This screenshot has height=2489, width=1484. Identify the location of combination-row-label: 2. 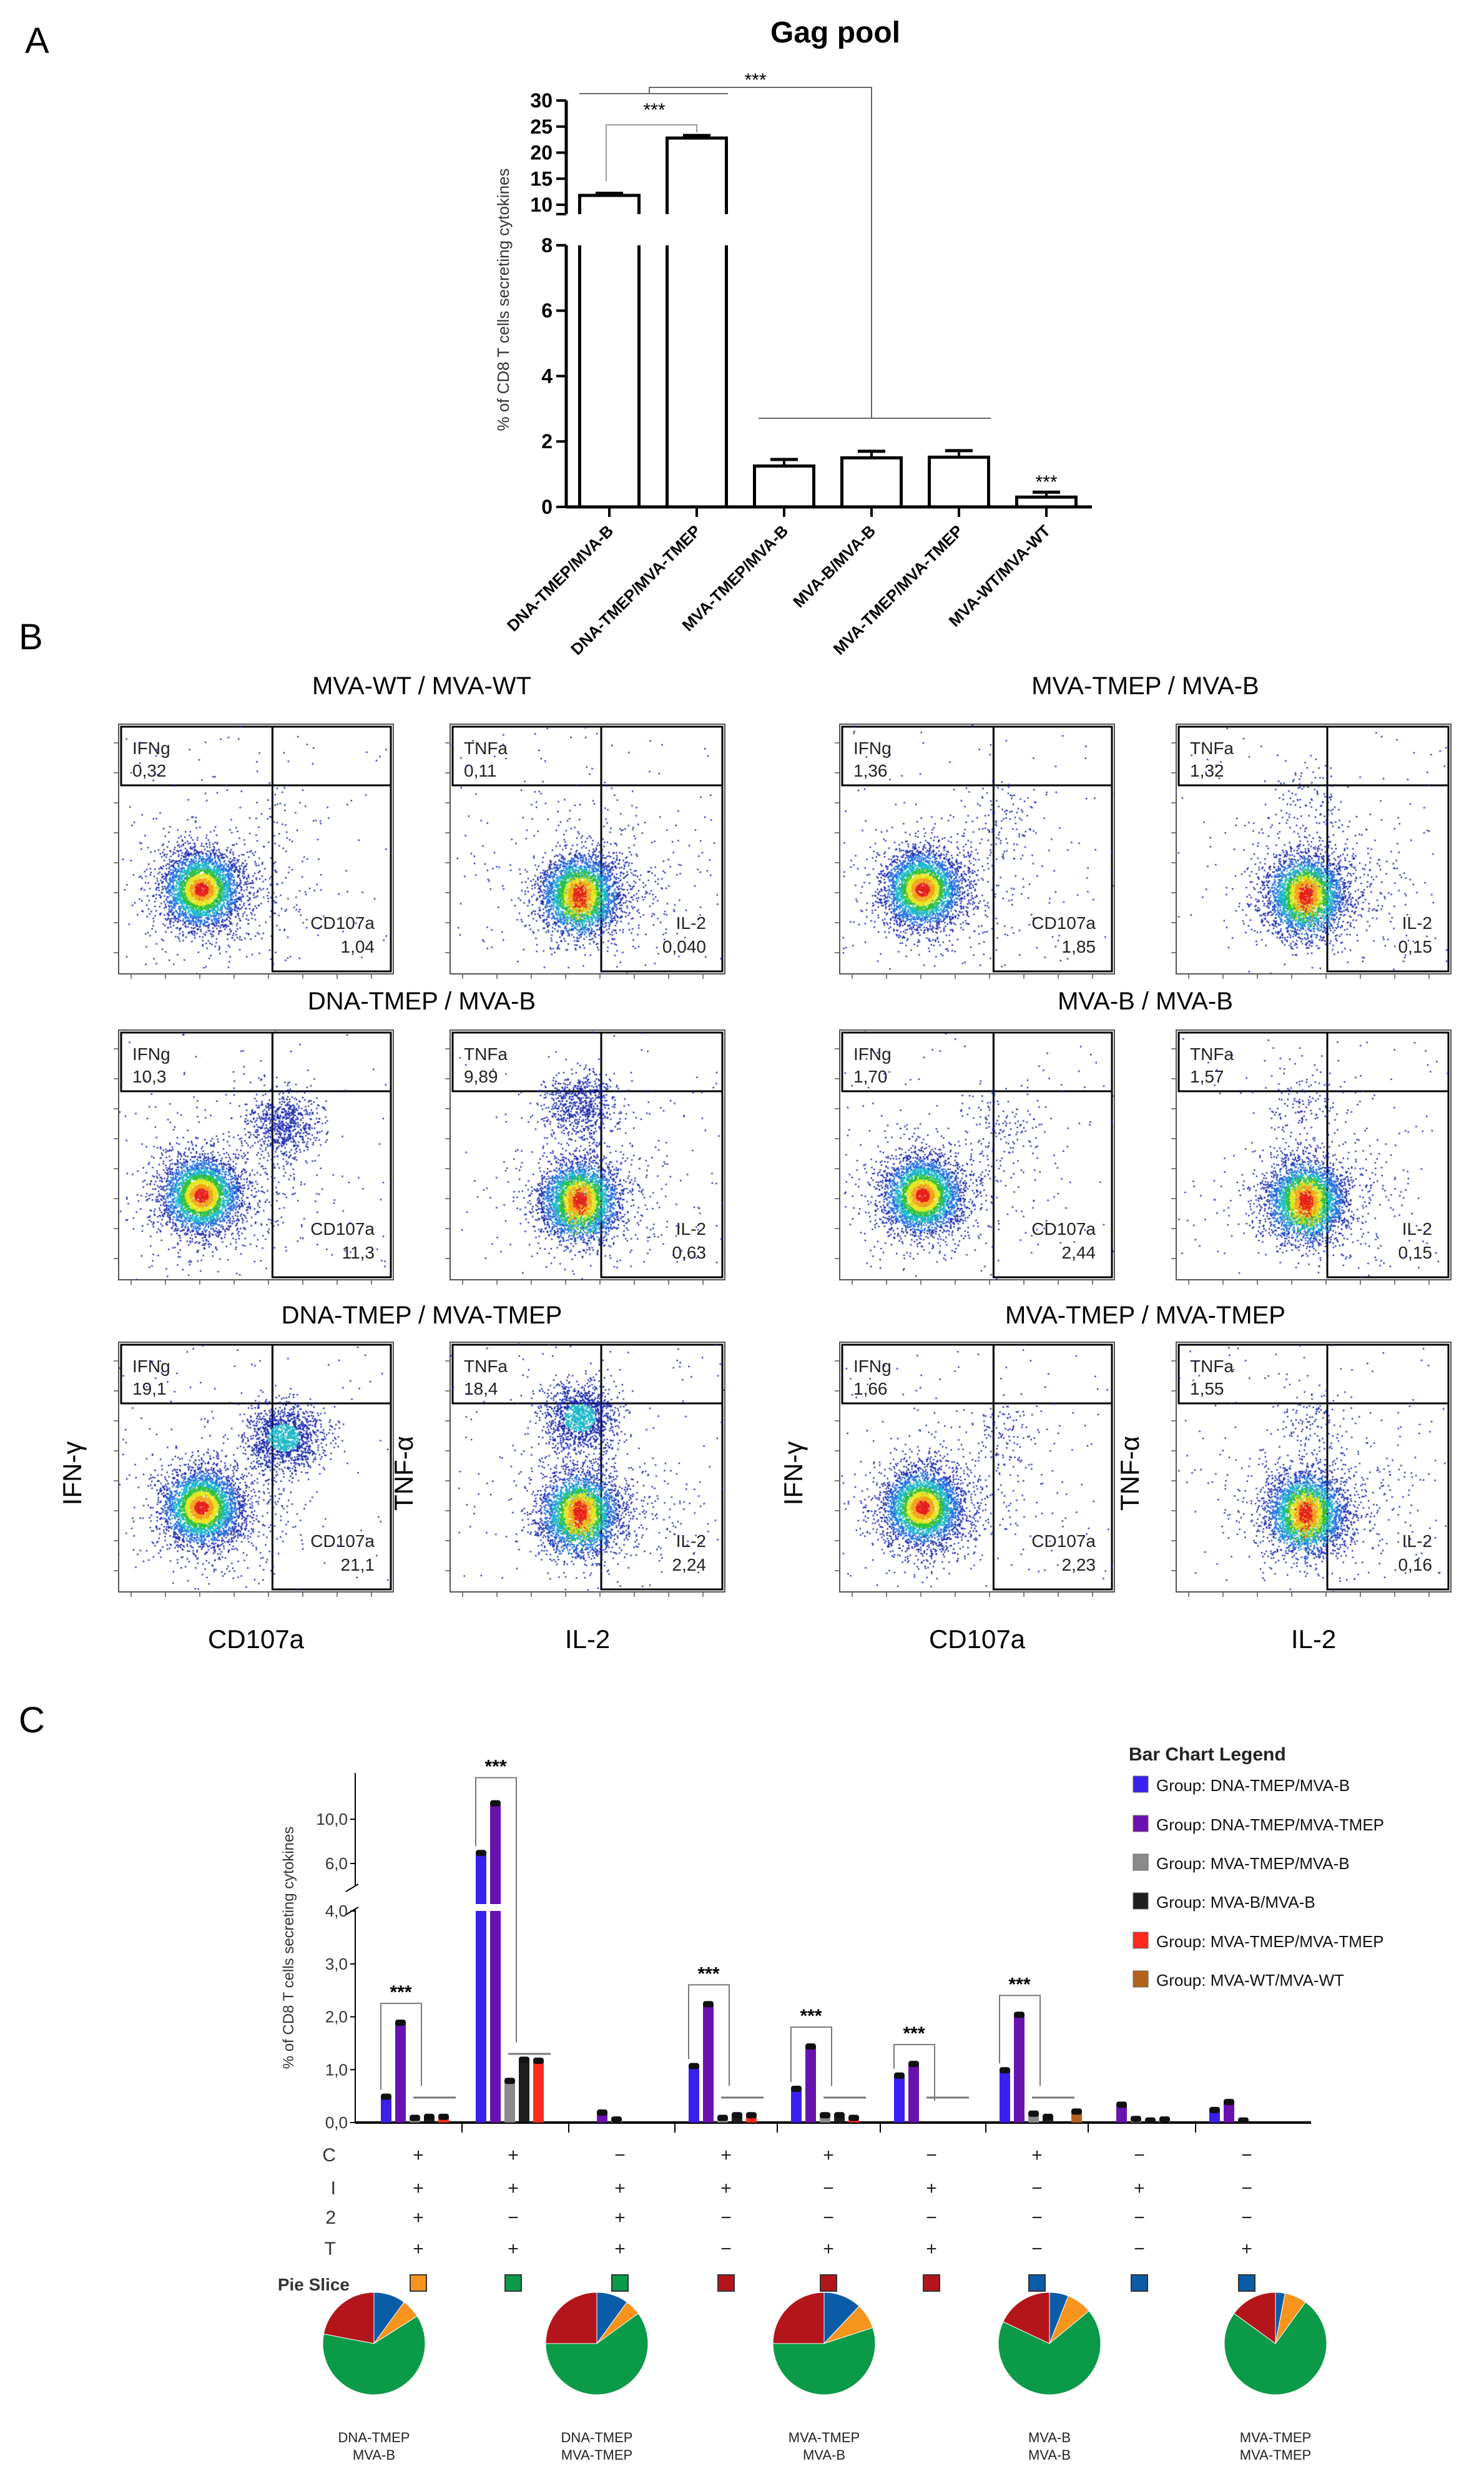
(330, 2217).